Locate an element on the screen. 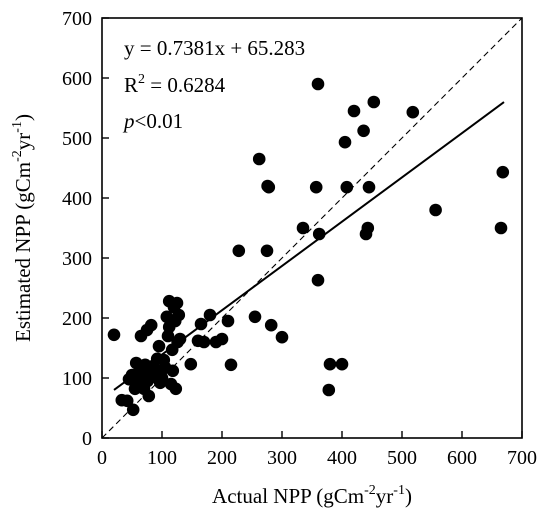 Image resolution: width=550 pixels, height=517 pixels. x-tick-label: 400 is located at coordinates (342, 458).